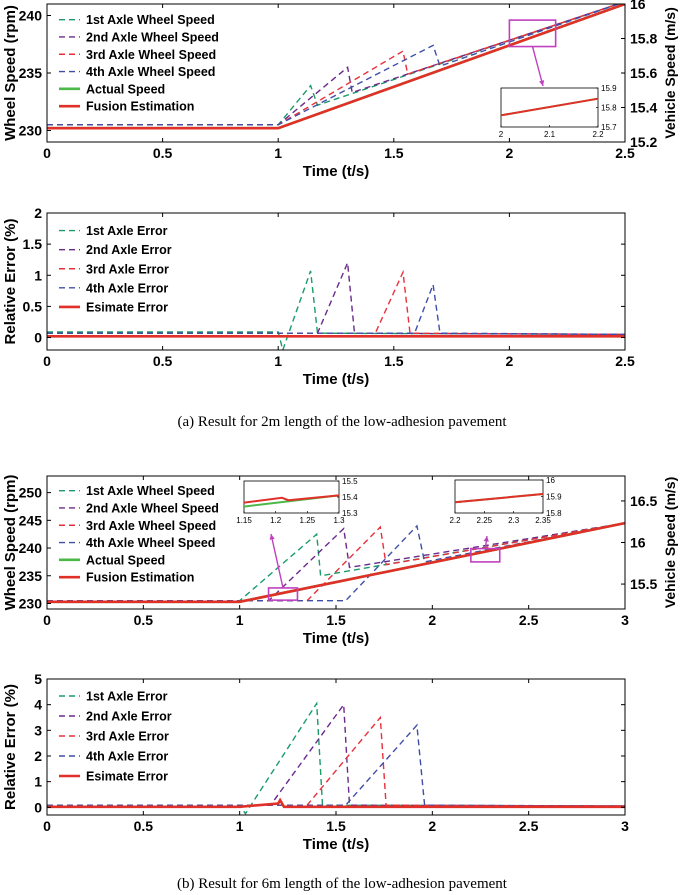 Image resolution: width=685 pixels, height=895 pixels. I want to click on inset-x-tick-label: 2.3, so click(514, 520).